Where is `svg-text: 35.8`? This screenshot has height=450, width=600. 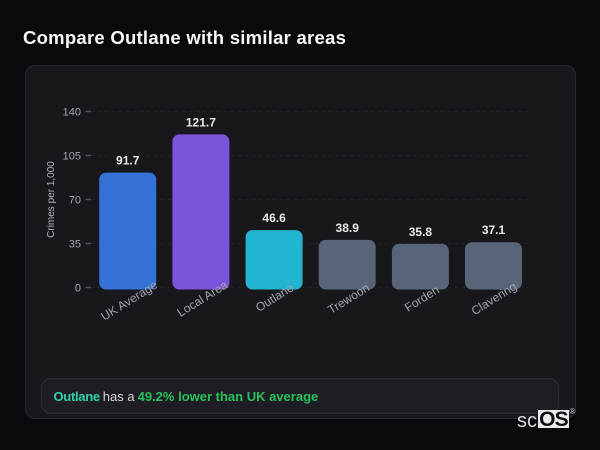
svg-text: 35.8 is located at coordinates (421, 232).